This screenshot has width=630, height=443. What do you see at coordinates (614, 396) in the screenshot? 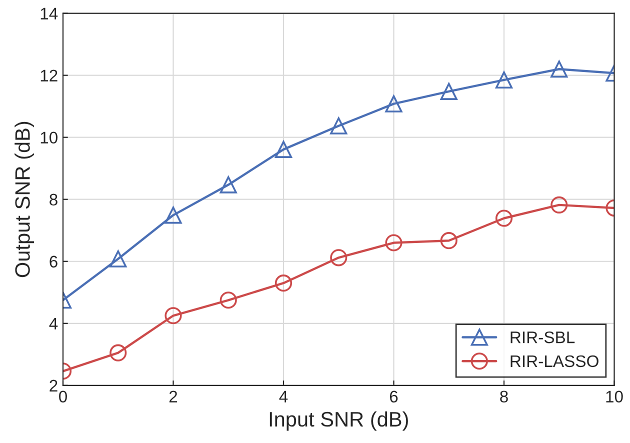
I see `x-tick-label: 10` at bounding box center [614, 396].